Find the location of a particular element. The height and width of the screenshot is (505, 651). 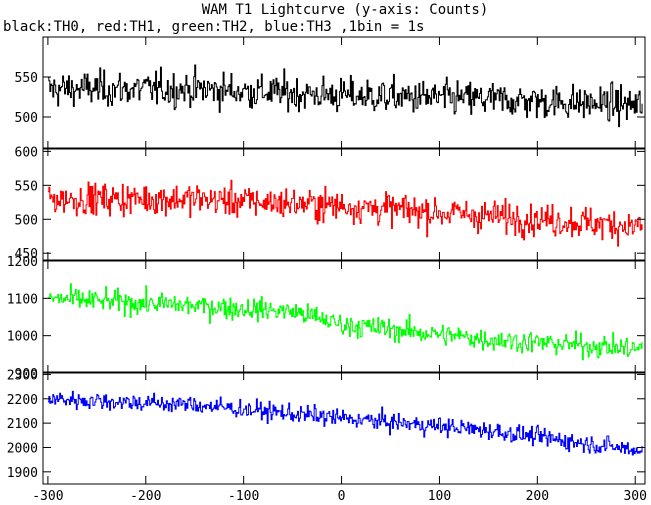

y-tick-label: 450 is located at coordinates (26, 254).